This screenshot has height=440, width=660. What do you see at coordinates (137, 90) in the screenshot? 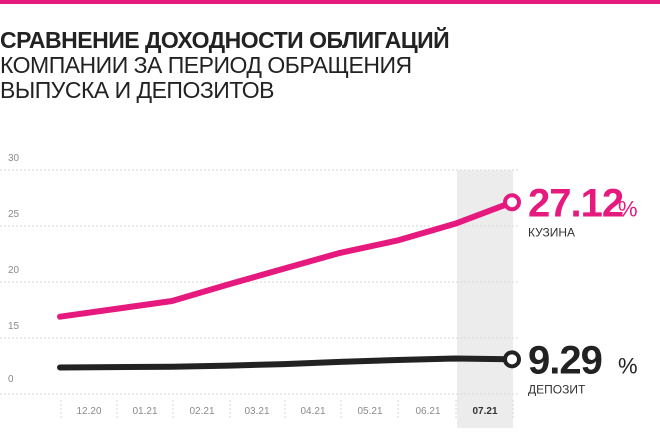
I see `chart-subtitle-line-2: ВЫПУСКА И ДЕПОЗИТОВ` at bounding box center [137, 90].